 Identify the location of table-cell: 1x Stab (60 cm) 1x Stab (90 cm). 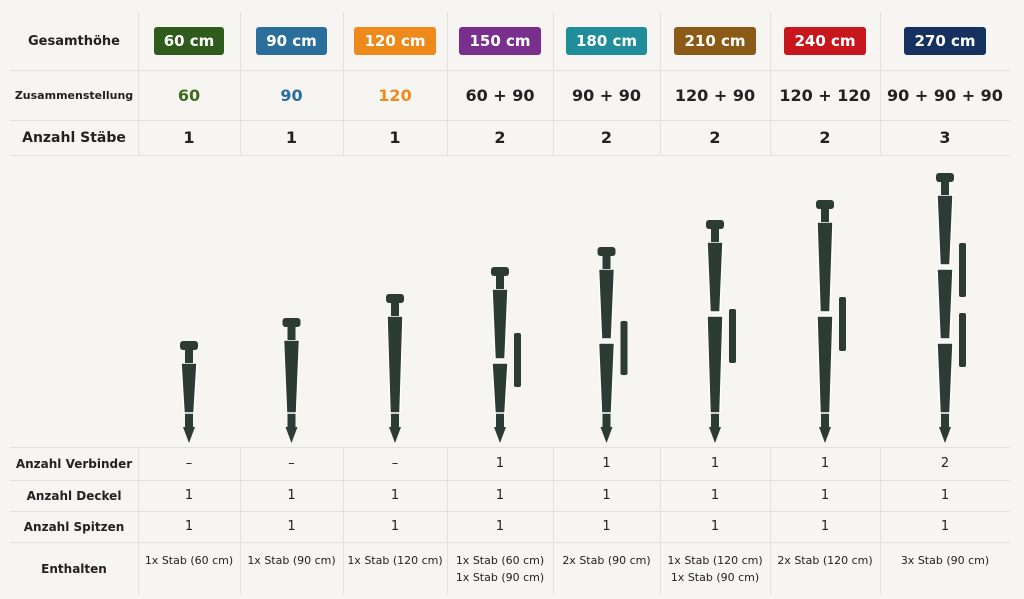
(500, 568).